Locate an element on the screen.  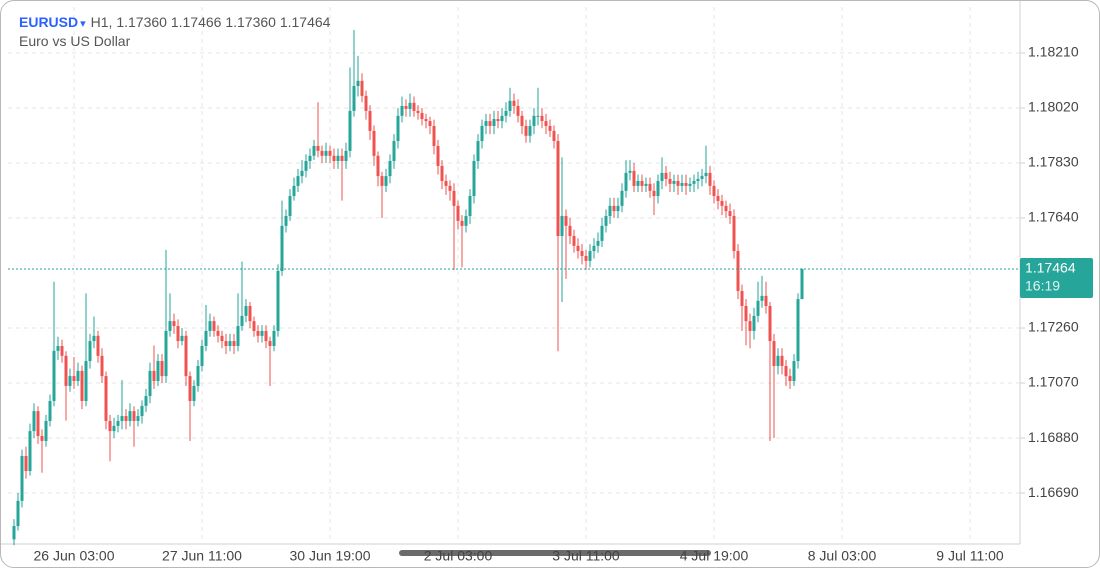
scrollbar is located at coordinates (555, 553).